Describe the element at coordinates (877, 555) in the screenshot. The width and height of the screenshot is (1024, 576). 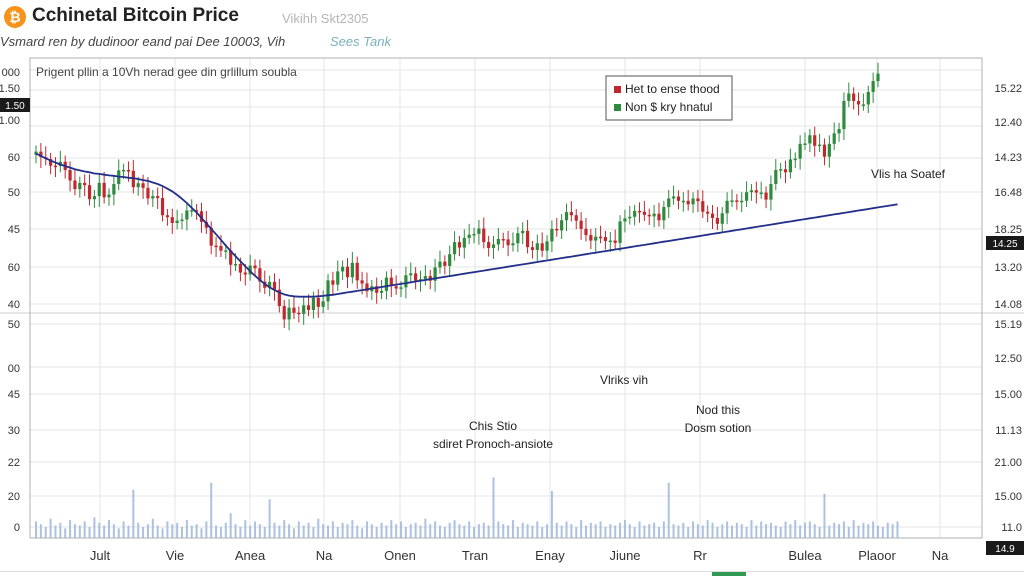
I see `x-tick-label: Plaoor` at that location.